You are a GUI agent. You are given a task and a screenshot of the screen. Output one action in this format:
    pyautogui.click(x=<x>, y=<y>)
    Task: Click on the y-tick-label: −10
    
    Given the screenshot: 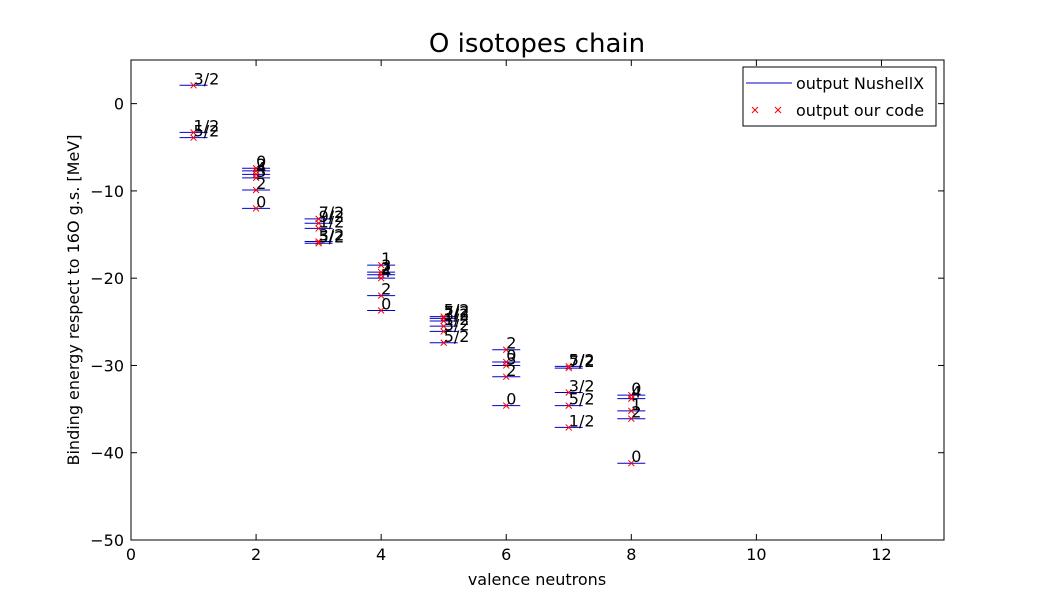 What is the action you would take?
    pyautogui.click(x=107, y=191)
    